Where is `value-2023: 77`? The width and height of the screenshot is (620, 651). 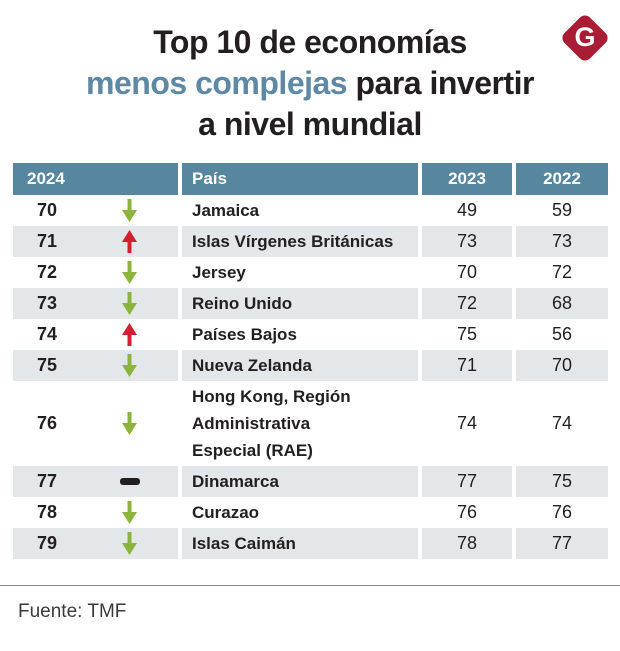 value-2023: 77 is located at coordinates (467, 481).